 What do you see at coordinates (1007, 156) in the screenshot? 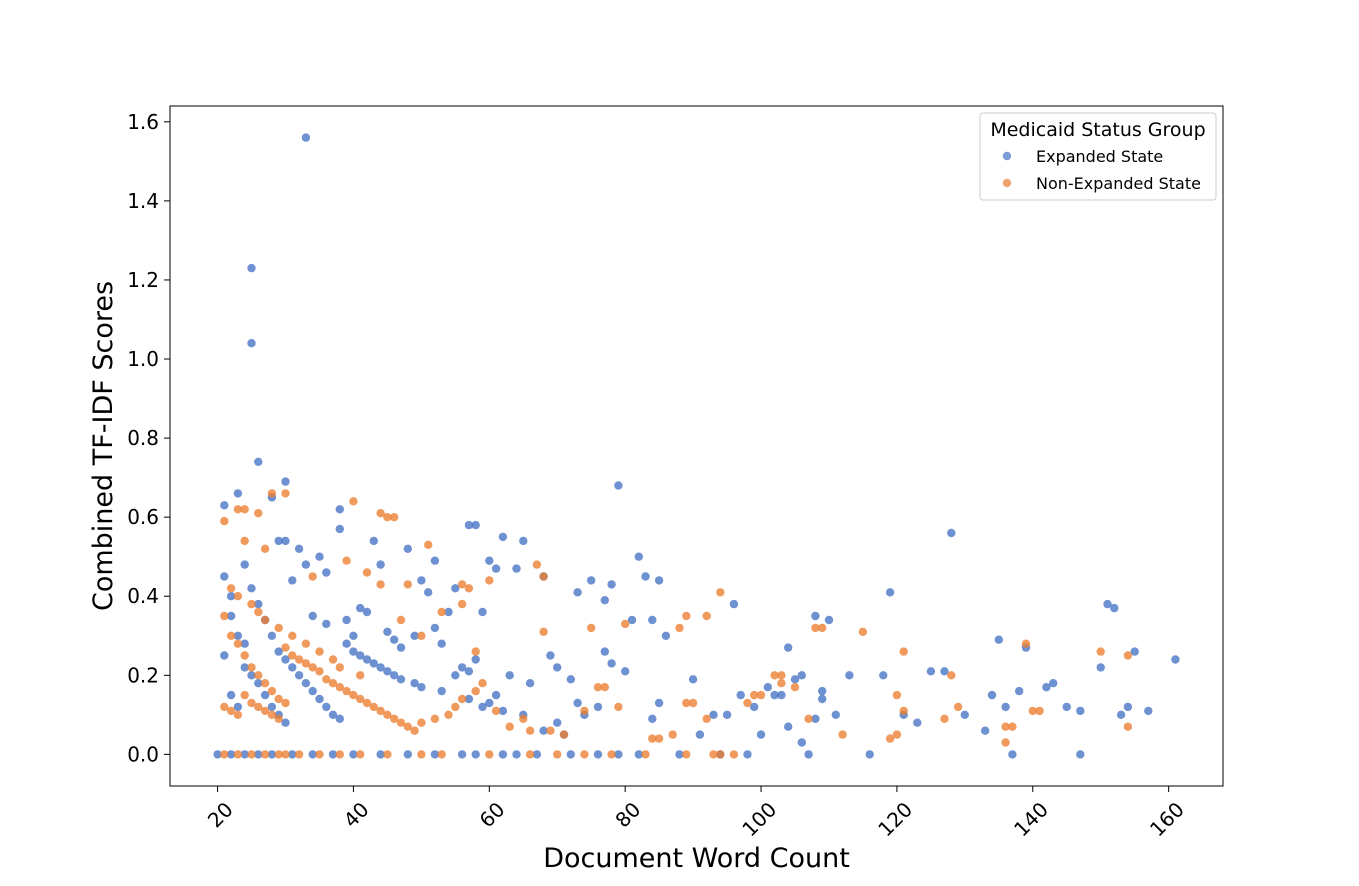
I see `legend-marker` at bounding box center [1007, 156].